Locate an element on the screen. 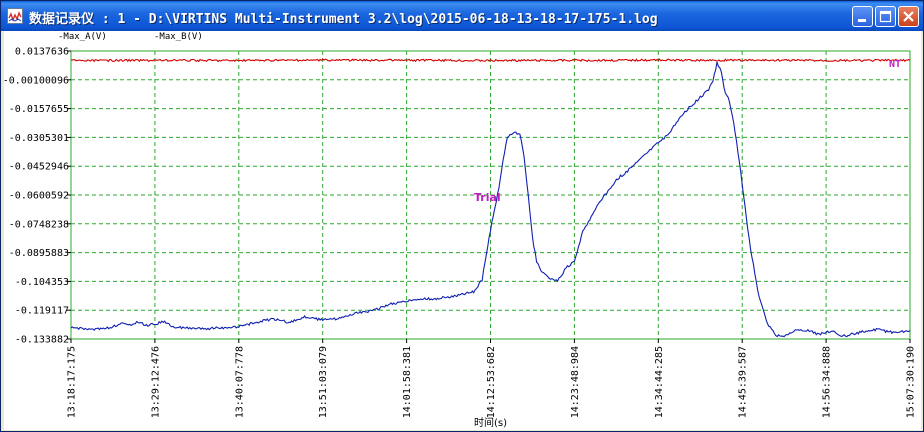 This screenshot has height=432, width=924. waveform-glyph-icon is located at coordinates (15, 17).